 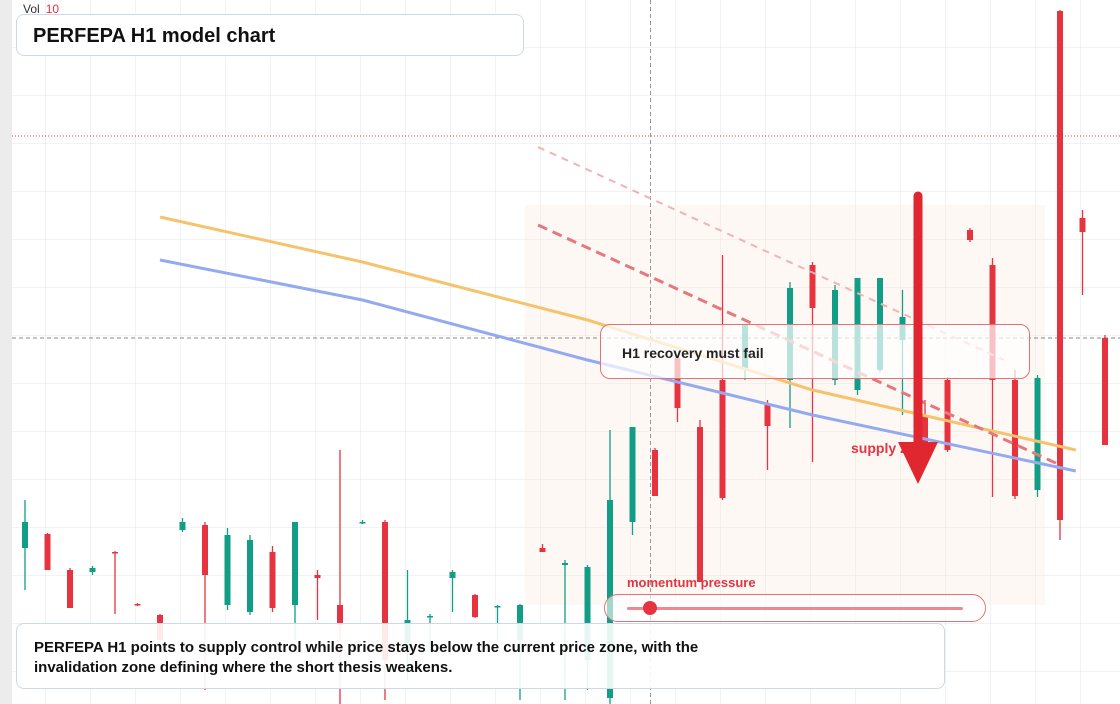 What do you see at coordinates (815, 351) in the screenshot?
I see `annotation-box: H1 recovery must fail` at bounding box center [815, 351].